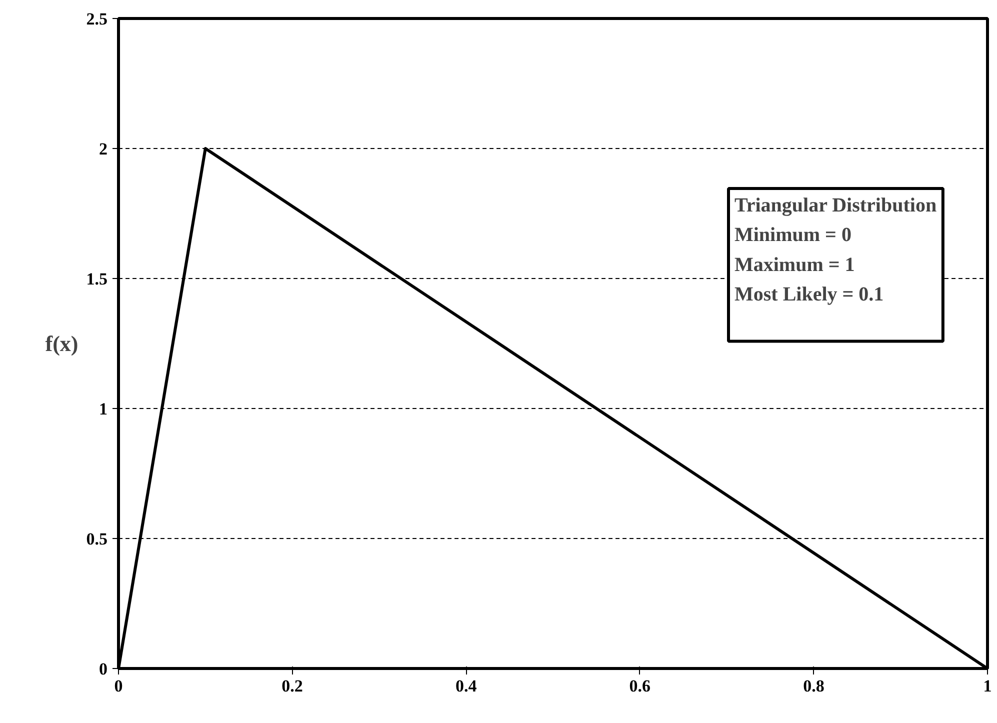  What do you see at coordinates (809, 295) in the screenshot?
I see `annotation: Most Likely = 0.1` at bounding box center [809, 295].